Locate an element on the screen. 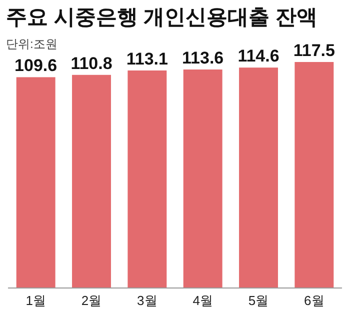 The image size is (350, 315). x-tick: 2월 is located at coordinates (91, 300).